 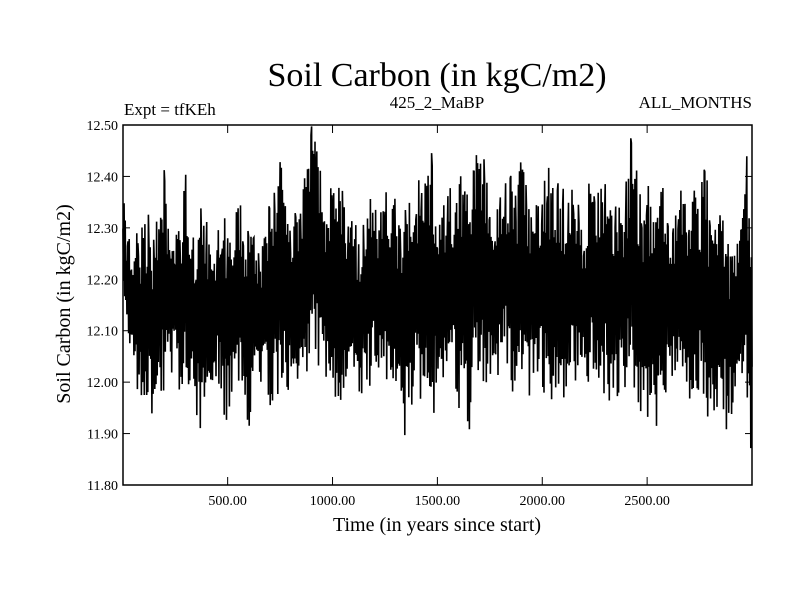 I want to click on y-tick-label: 12.20, so click(x=103, y=280).